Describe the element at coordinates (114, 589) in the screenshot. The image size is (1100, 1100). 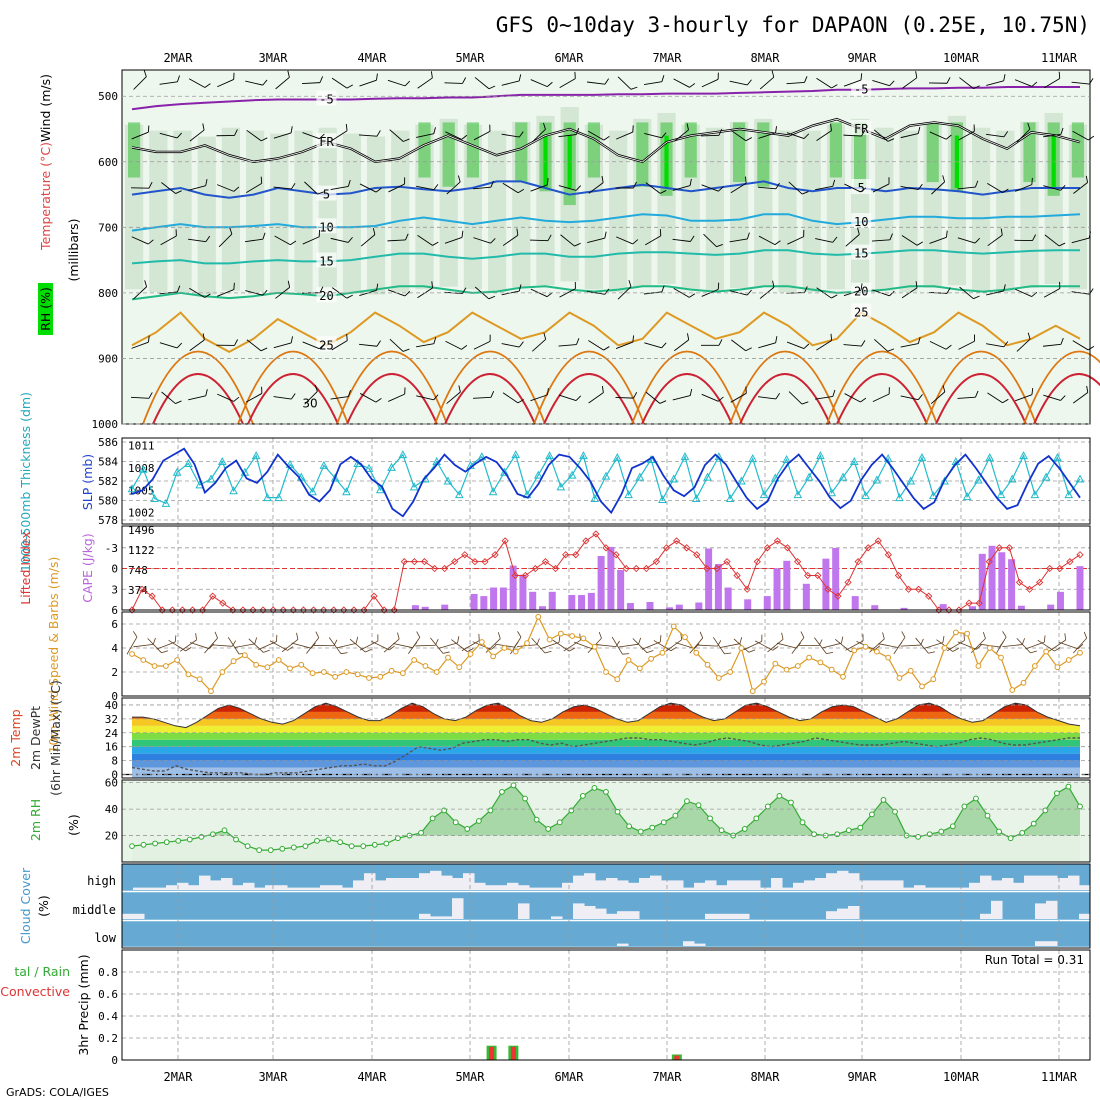
I see `y-tick-label: 3` at that location.